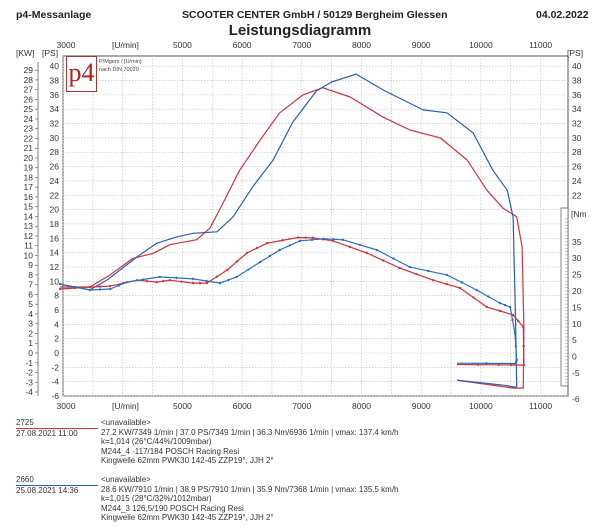  I want to click on kw-tick-label: 20, so click(29, 158).